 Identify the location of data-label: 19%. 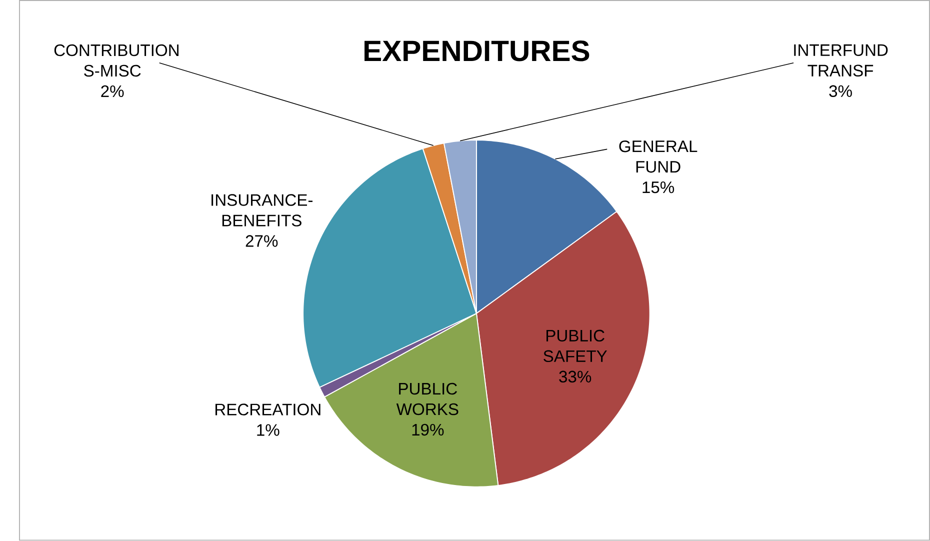
(428, 430).